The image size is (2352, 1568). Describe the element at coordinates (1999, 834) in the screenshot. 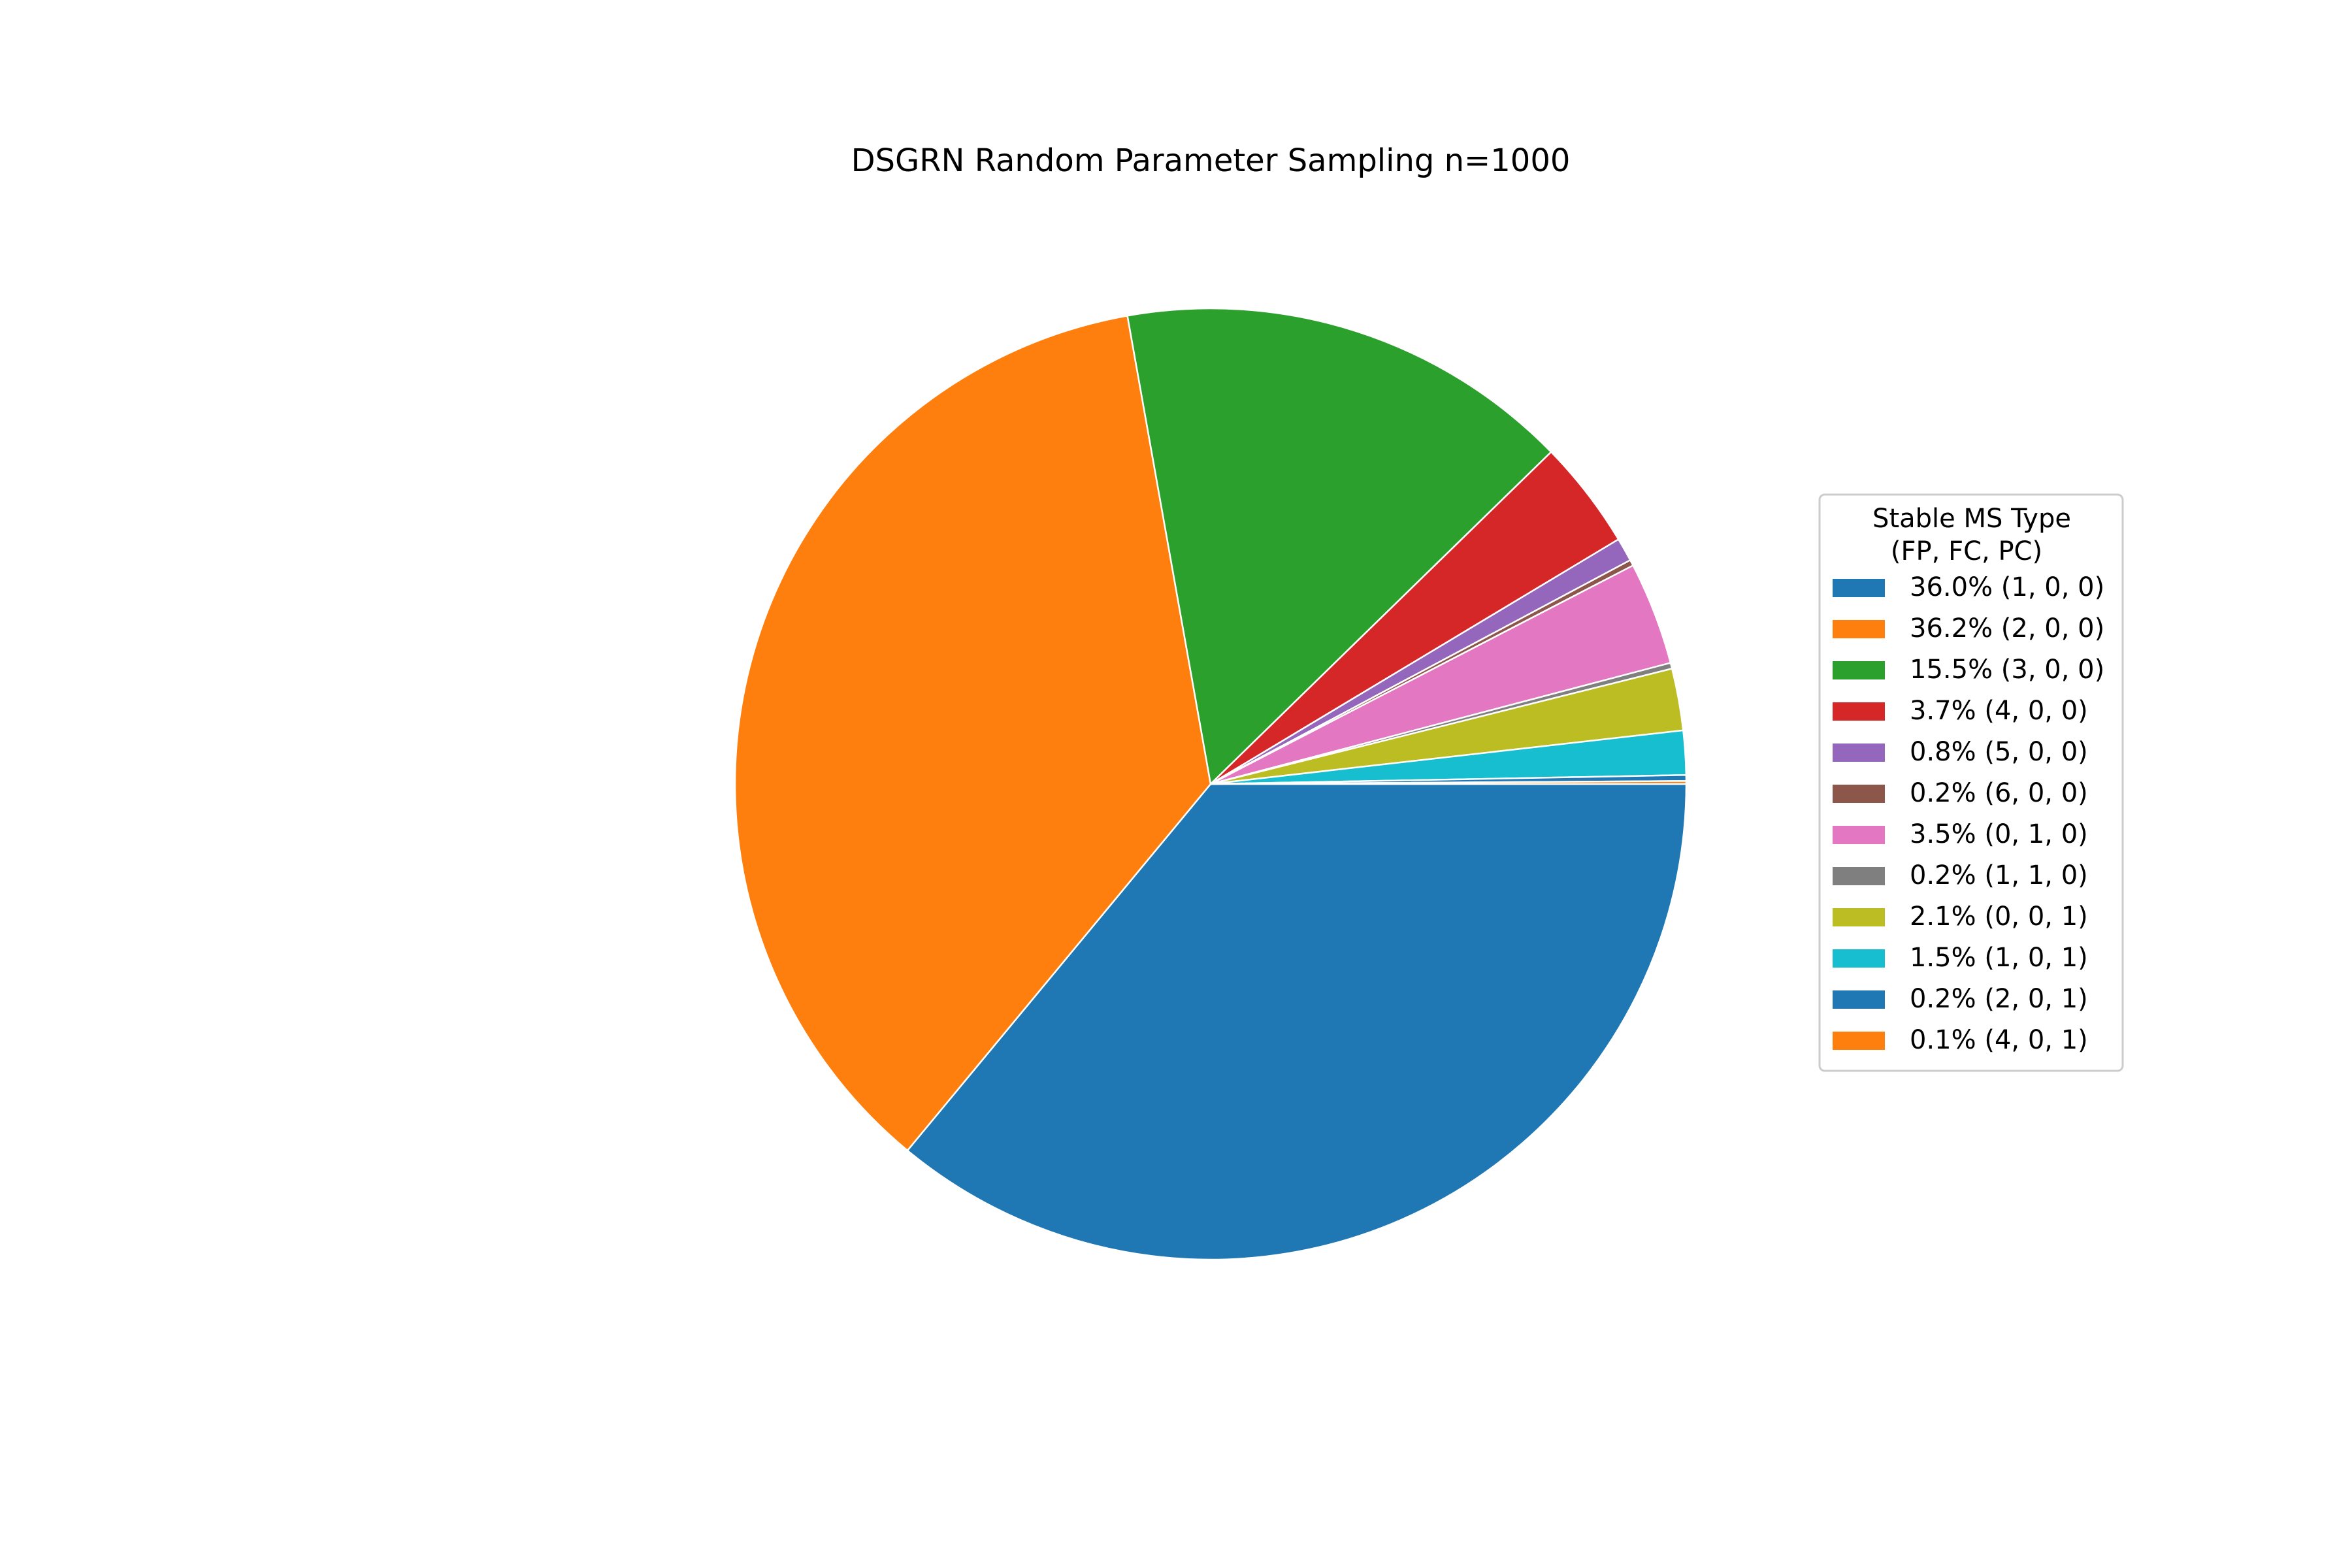

I see `legend-label-6: 3.5% (0, 1, 0)` at that location.